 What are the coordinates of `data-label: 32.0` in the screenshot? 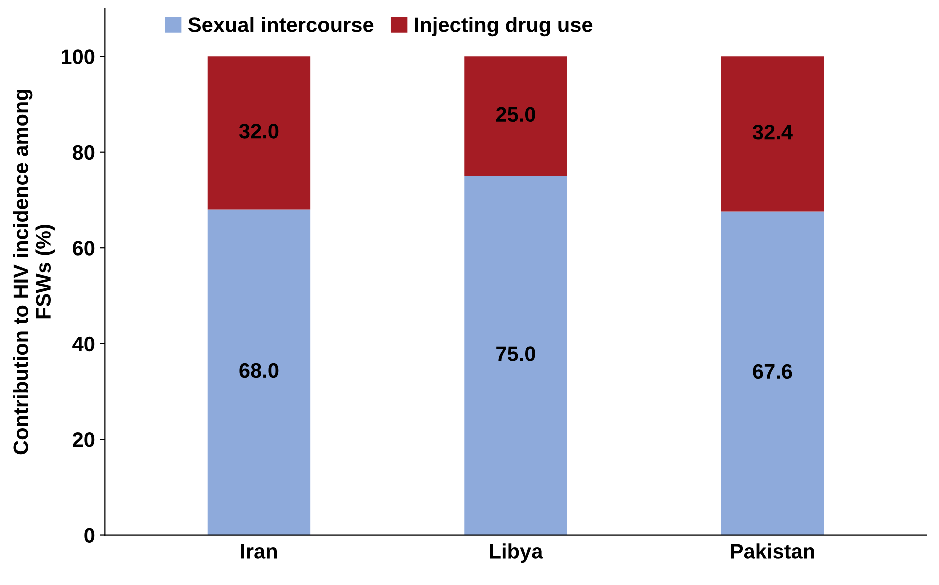 It's located at (259, 131).